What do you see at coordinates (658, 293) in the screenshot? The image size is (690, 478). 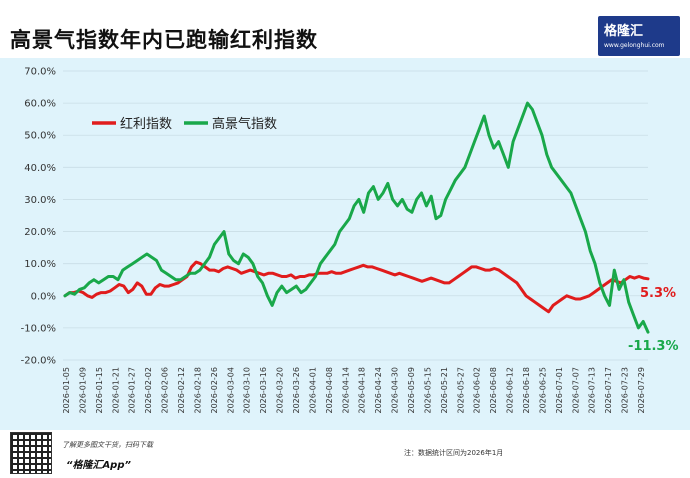 I see `series-end-label: 5.3%` at bounding box center [658, 293].